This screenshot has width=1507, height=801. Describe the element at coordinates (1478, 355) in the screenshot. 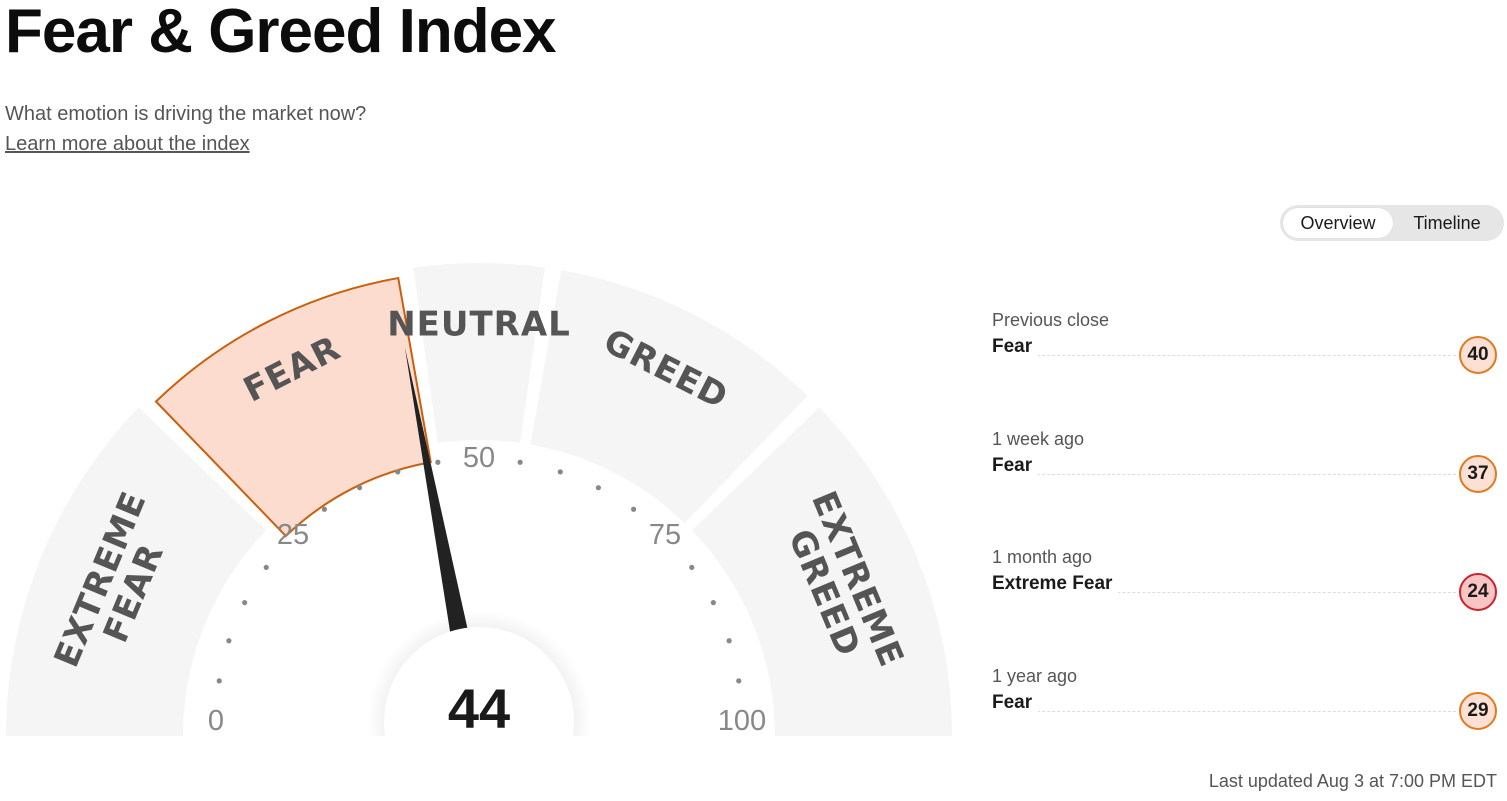

I see `history-value-badge: 40` at that location.